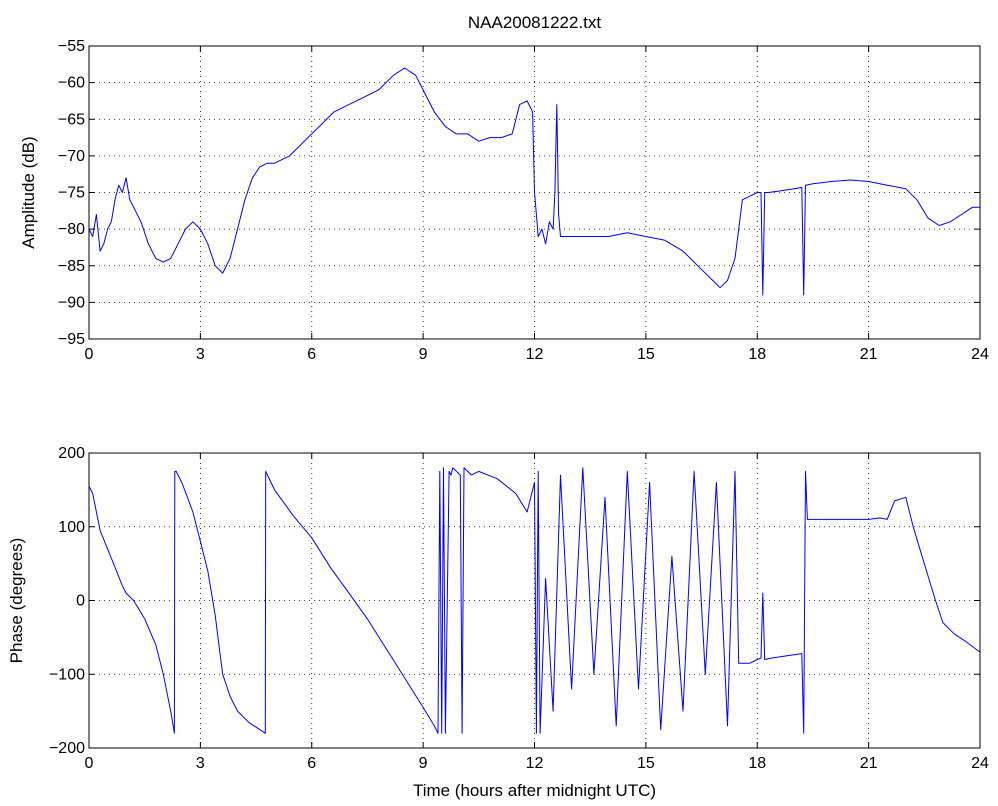  Describe the element at coordinates (757, 763) in the screenshot. I see `phase-x-tick-label: 18` at that location.